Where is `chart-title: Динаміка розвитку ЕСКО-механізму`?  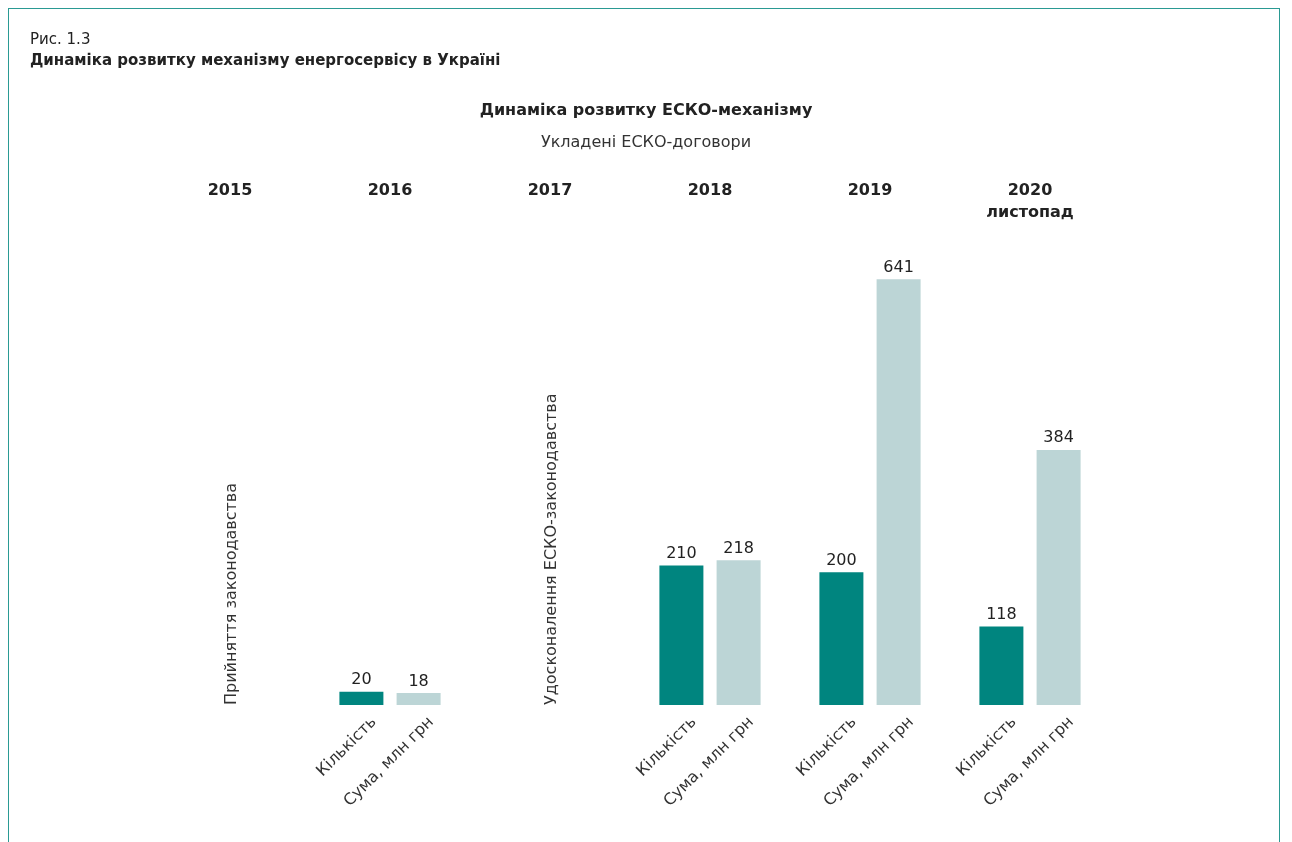 chart-title: Динаміка розвитку ЕСКО-механізму is located at coordinates (646, 109).